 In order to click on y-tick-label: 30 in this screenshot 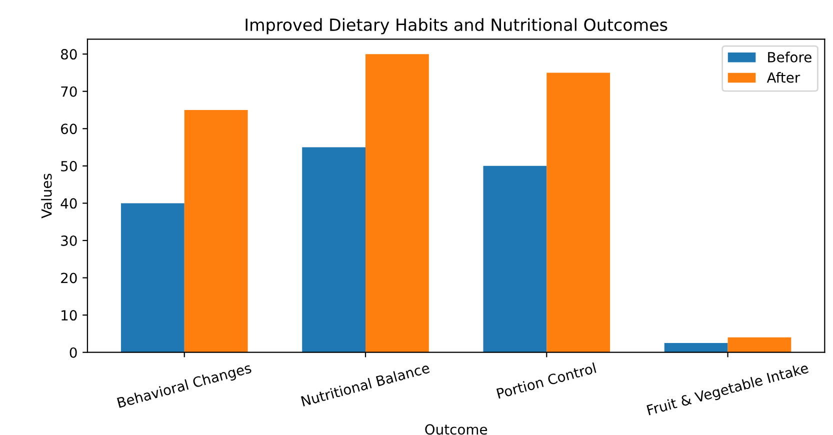, I will do `click(69, 240)`.